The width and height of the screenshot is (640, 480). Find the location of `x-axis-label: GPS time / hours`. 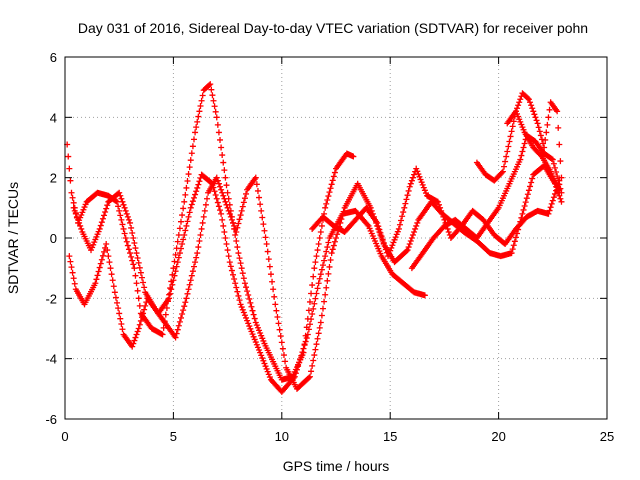

x-axis-label: GPS time / hours is located at coordinates (336, 466).